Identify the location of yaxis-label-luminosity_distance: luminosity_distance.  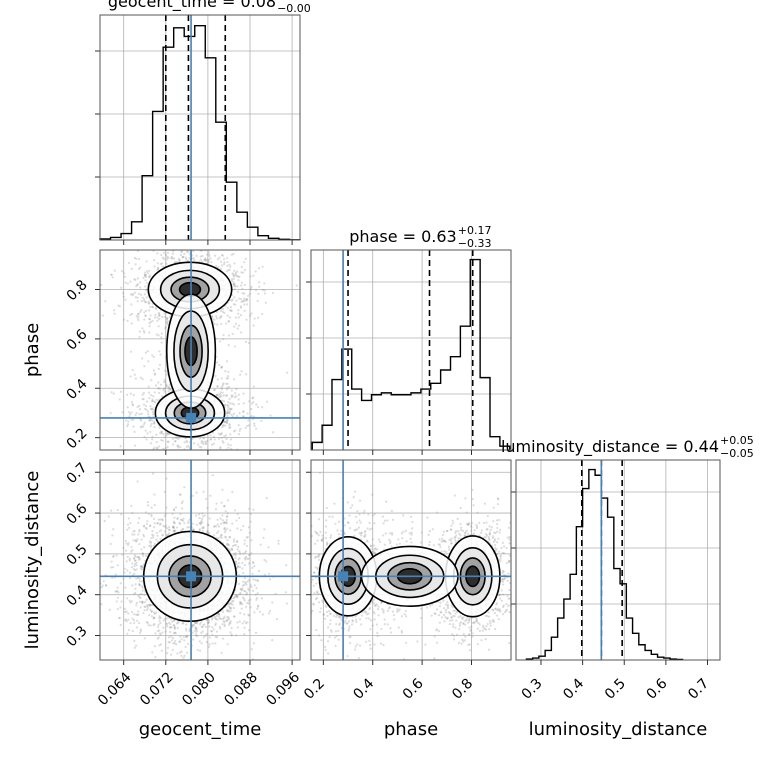
(32, 560).